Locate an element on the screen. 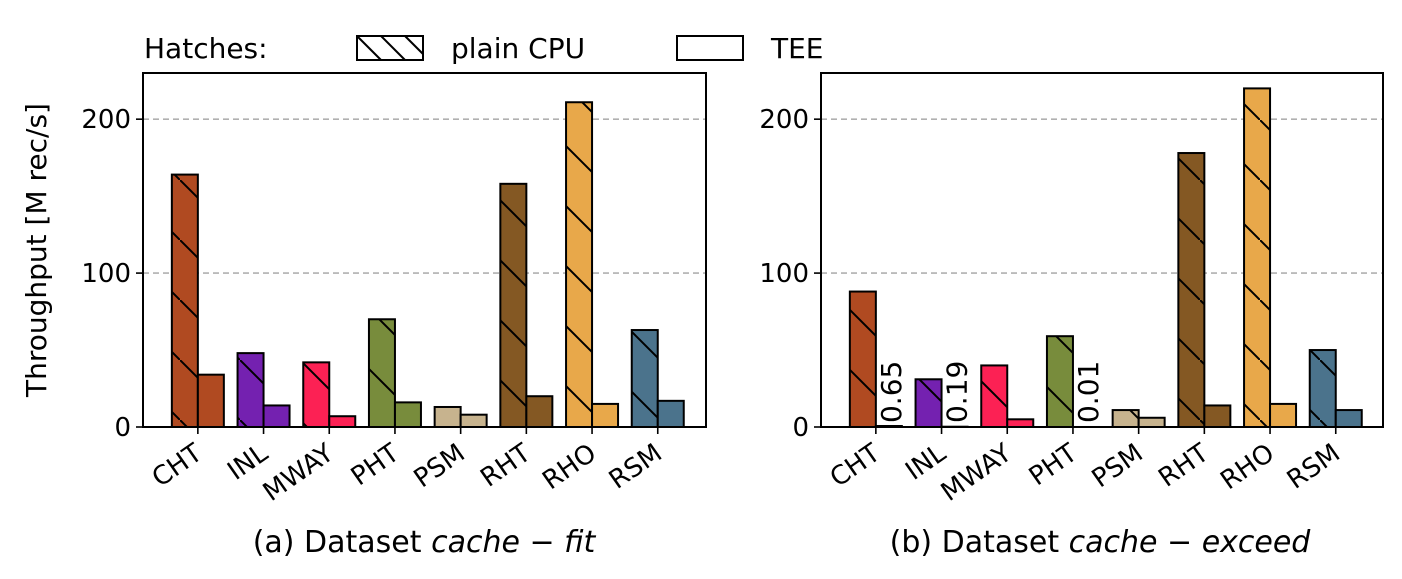 The image size is (1402, 579). bar-cht-tee is located at coordinates (210, 400).